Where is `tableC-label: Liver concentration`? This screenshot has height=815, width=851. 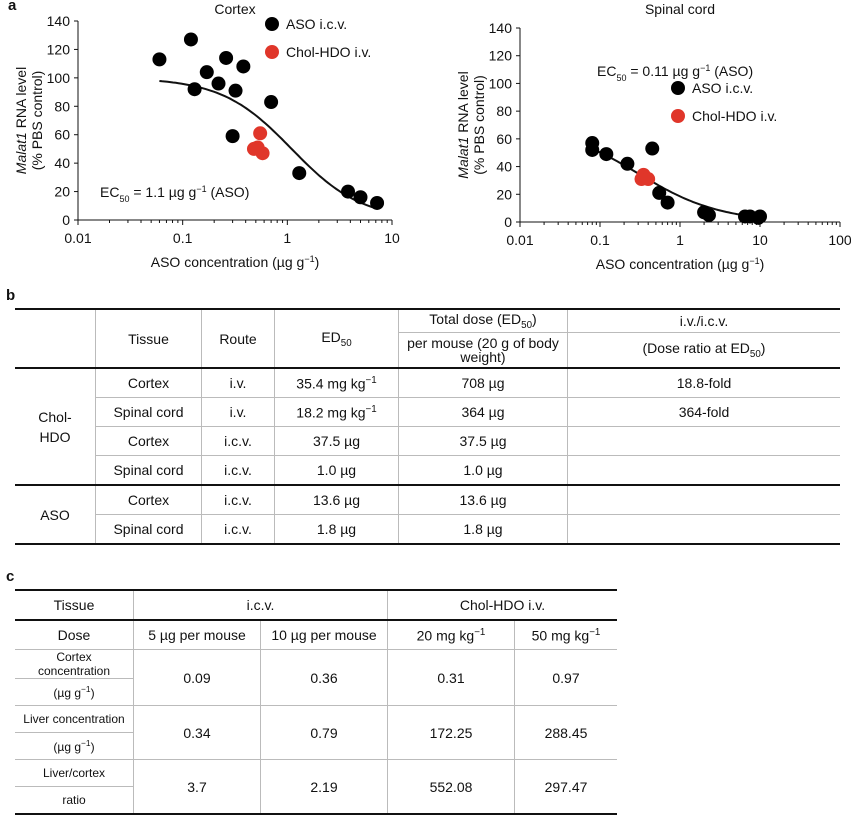 tableC-label: Liver concentration is located at coordinates (74, 719).